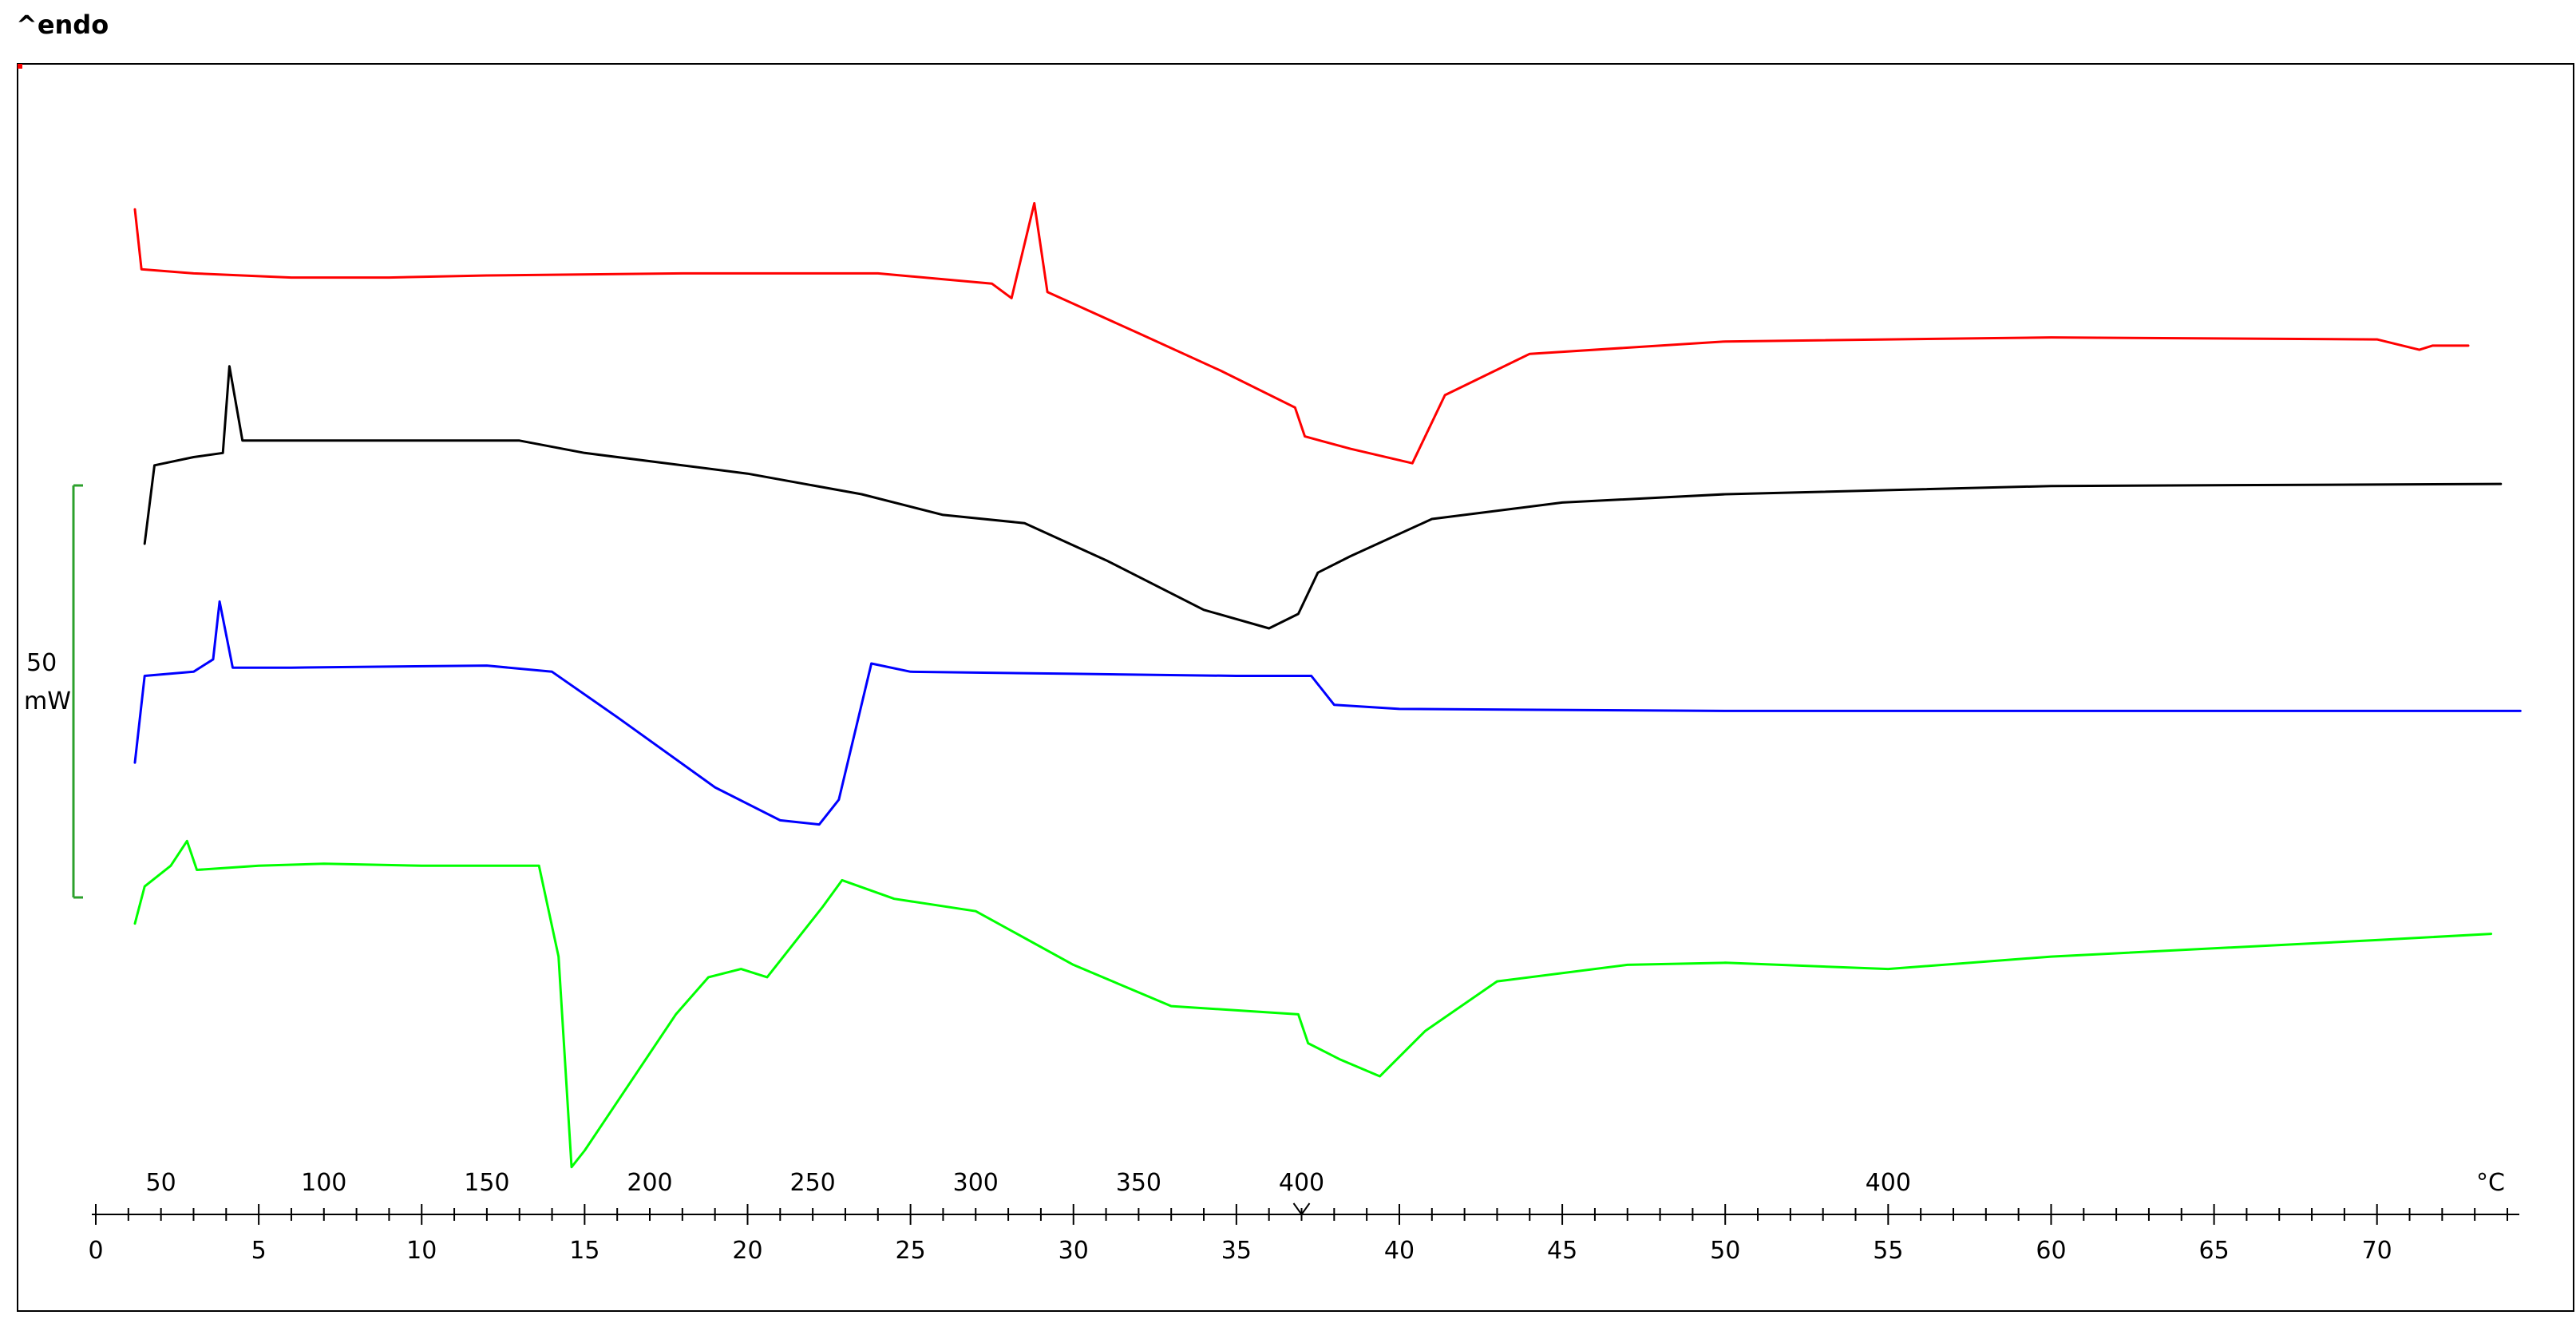 The width and height of the screenshot is (2576, 1327). Describe the element at coordinates (1074, 1251) in the screenshot. I see `time-tick-label: 30` at that location.